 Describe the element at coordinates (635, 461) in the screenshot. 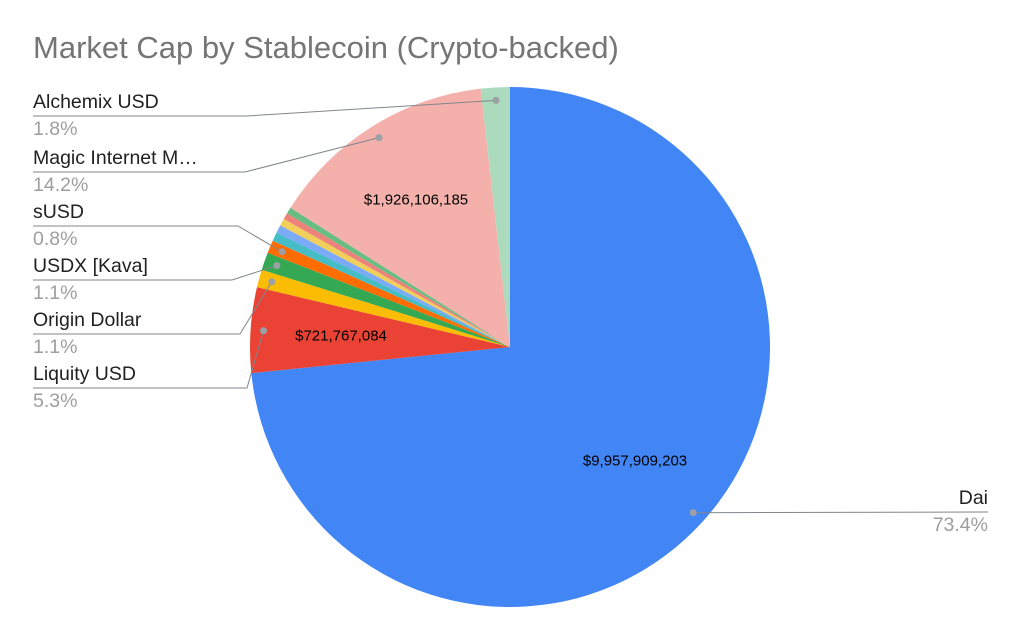

I see `slice-value-label-dai: $9,957,909,203` at that location.